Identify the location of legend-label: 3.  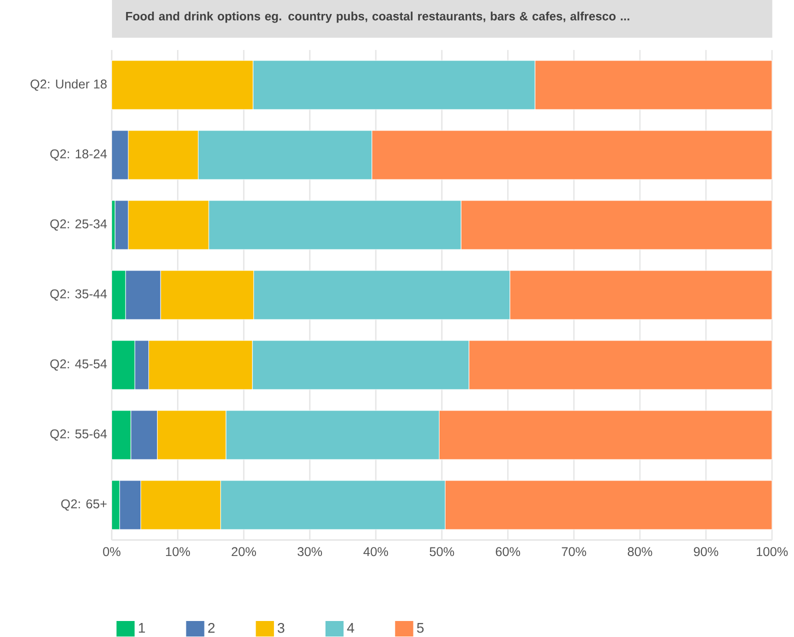
(281, 627).